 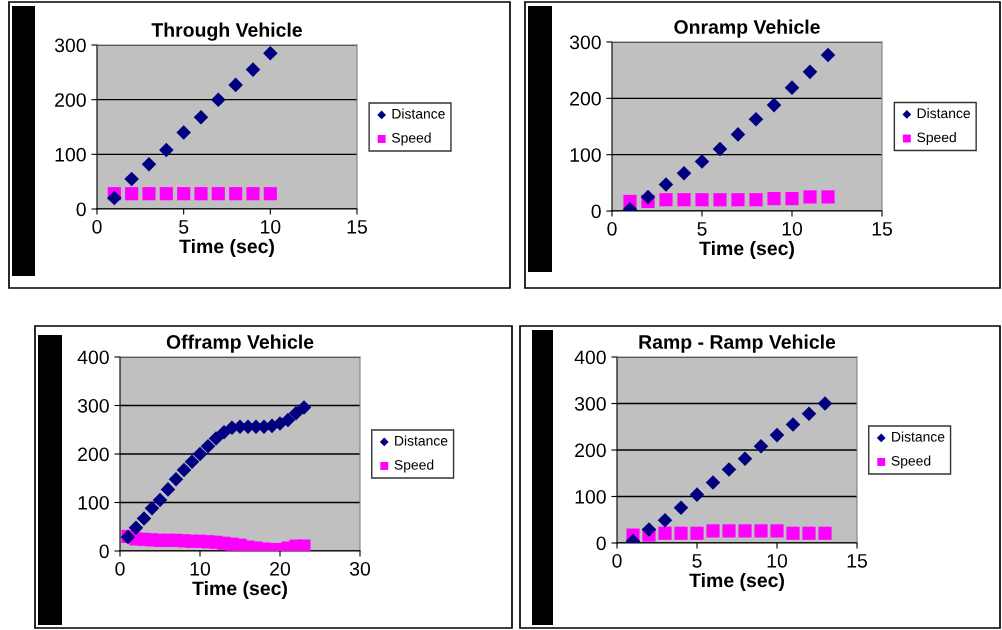 I want to click on x-tick-label: 20, so click(x=280, y=568).